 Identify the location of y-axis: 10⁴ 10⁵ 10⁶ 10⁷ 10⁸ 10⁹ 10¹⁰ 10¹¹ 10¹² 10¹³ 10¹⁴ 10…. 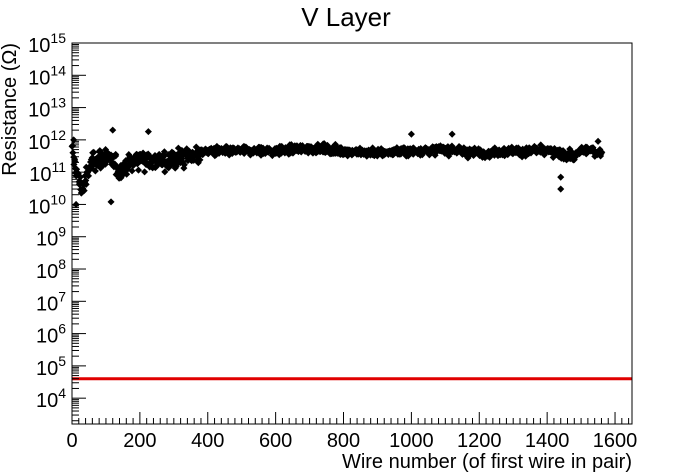
(57, 226).